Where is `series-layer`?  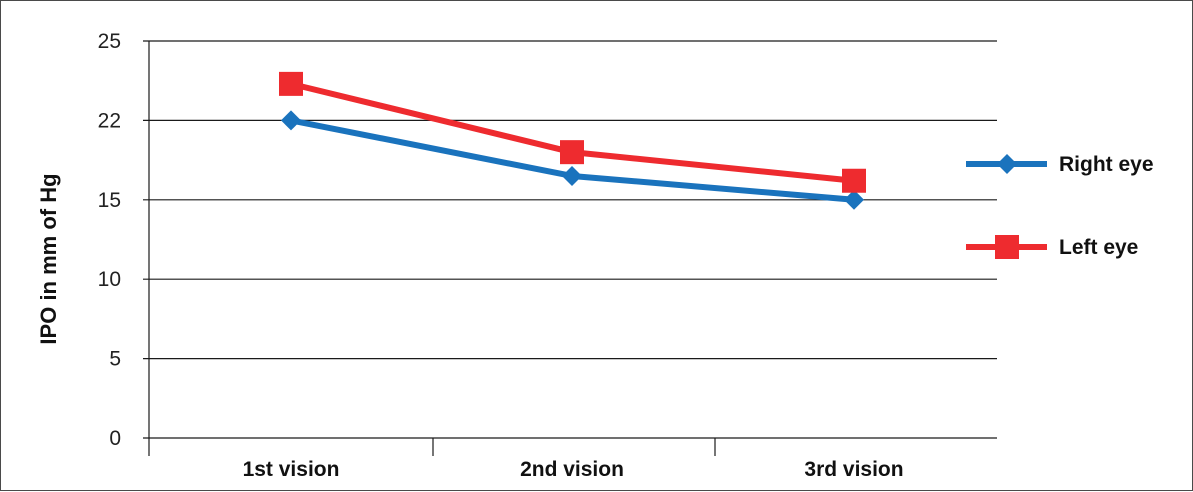 series-layer is located at coordinates (572, 140).